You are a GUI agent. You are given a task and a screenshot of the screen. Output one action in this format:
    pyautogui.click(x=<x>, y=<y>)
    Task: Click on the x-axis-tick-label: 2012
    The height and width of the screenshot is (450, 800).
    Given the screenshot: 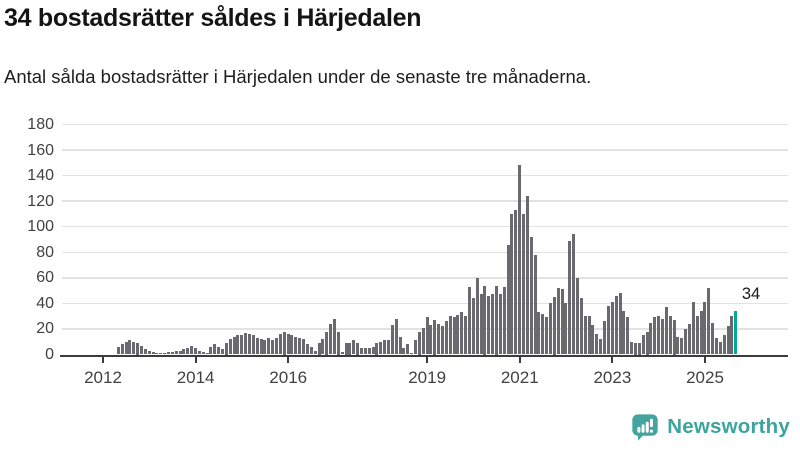 What is the action you would take?
    pyautogui.click(x=103, y=377)
    